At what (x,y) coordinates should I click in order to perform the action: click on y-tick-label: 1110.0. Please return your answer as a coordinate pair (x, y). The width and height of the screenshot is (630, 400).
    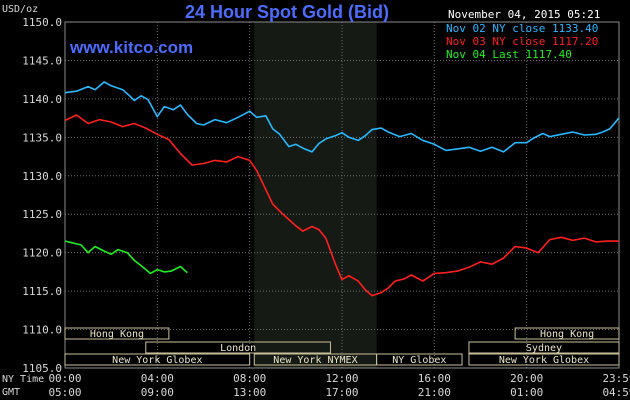
    Looking at the image, I should click on (42, 330).